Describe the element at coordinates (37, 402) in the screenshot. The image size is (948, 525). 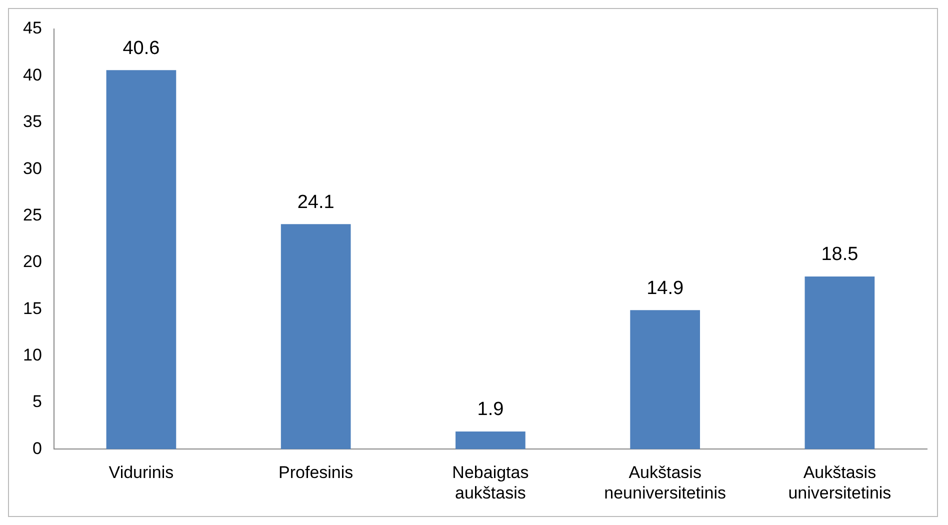
I see `y-tick-label: 5` at that location.